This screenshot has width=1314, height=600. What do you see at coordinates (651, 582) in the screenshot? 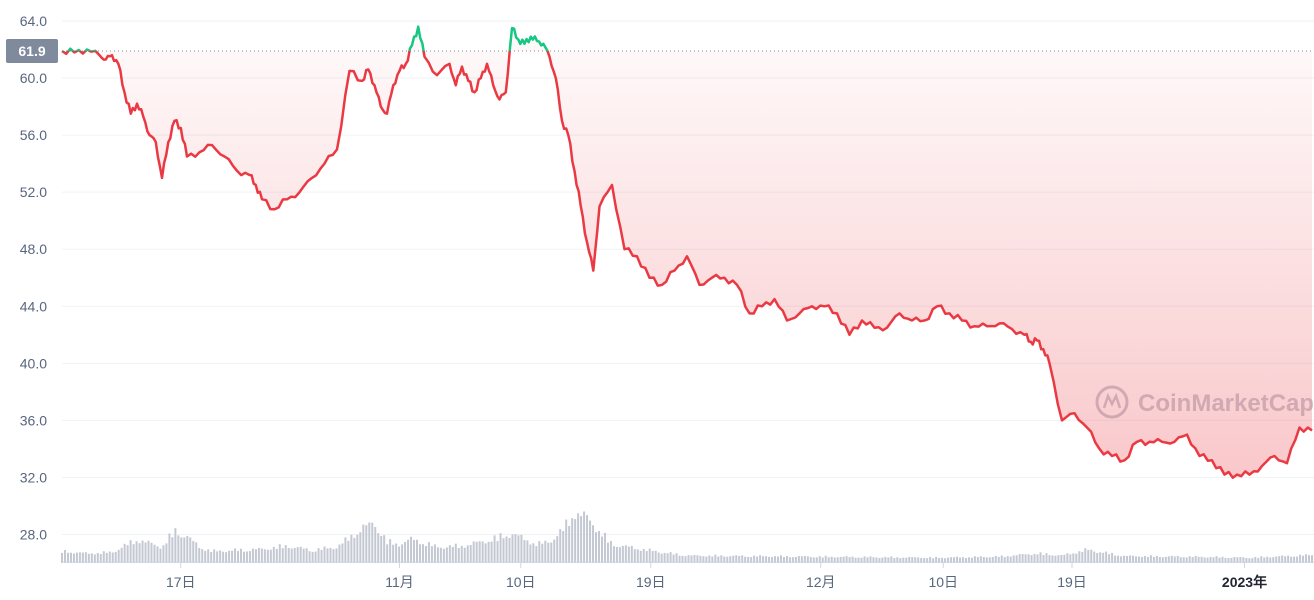
I see `x-tick-label: 19日` at bounding box center [651, 582].